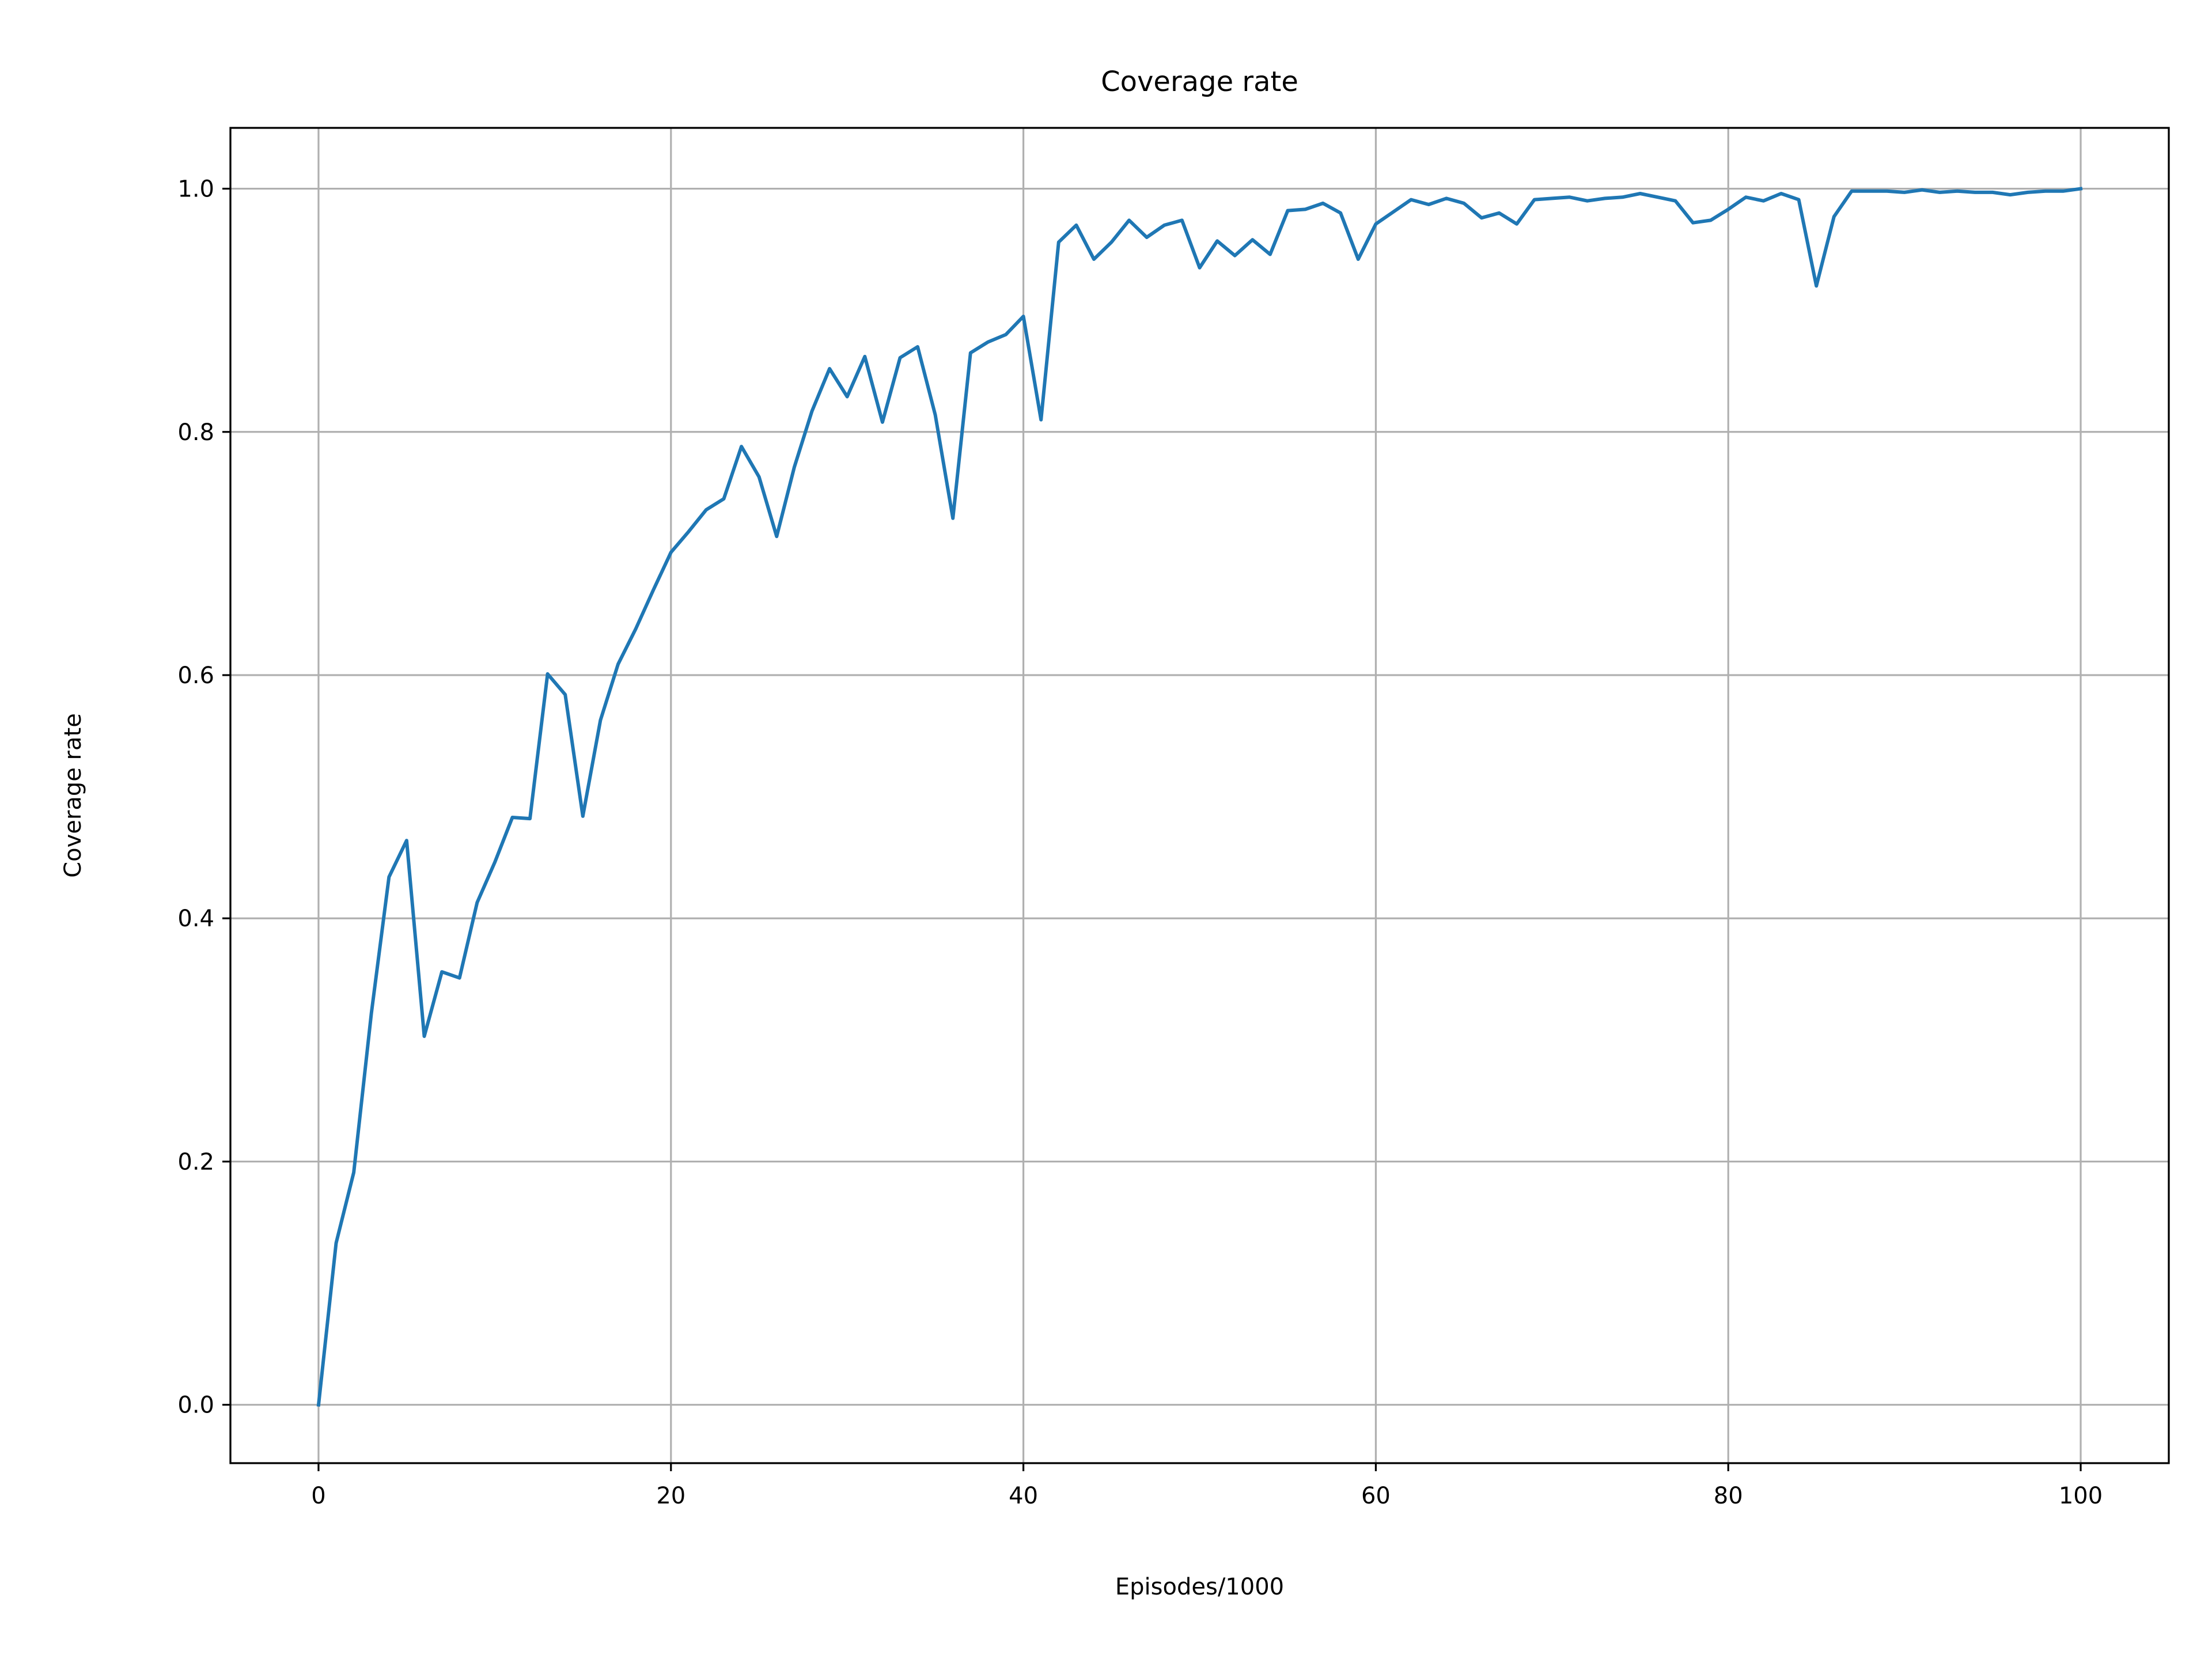 Image resolution: width=2212 pixels, height=1659 pixels. Describe the element at coordinates (2081, 1496) in the screenshot. I see `x-tick-label: 100` at that location.